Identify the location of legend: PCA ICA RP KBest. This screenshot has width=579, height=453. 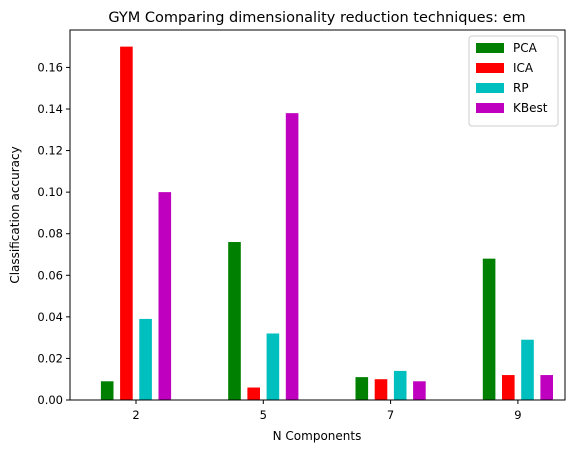
(513, 81).